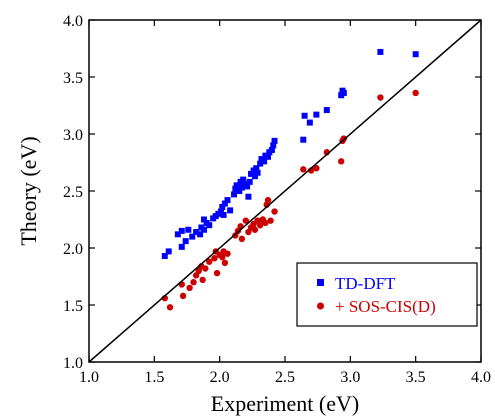  Describe the element at coordinates (285, 377) in the screenshot. I see `x-tick-label: 2.5` at that location.